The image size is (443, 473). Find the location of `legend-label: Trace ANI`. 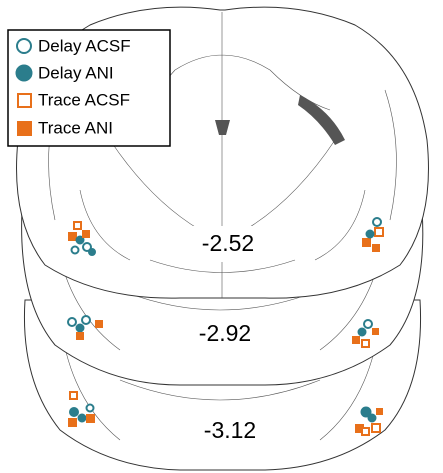

legend-label: Trace ANI is located at coordinates (75, 127).